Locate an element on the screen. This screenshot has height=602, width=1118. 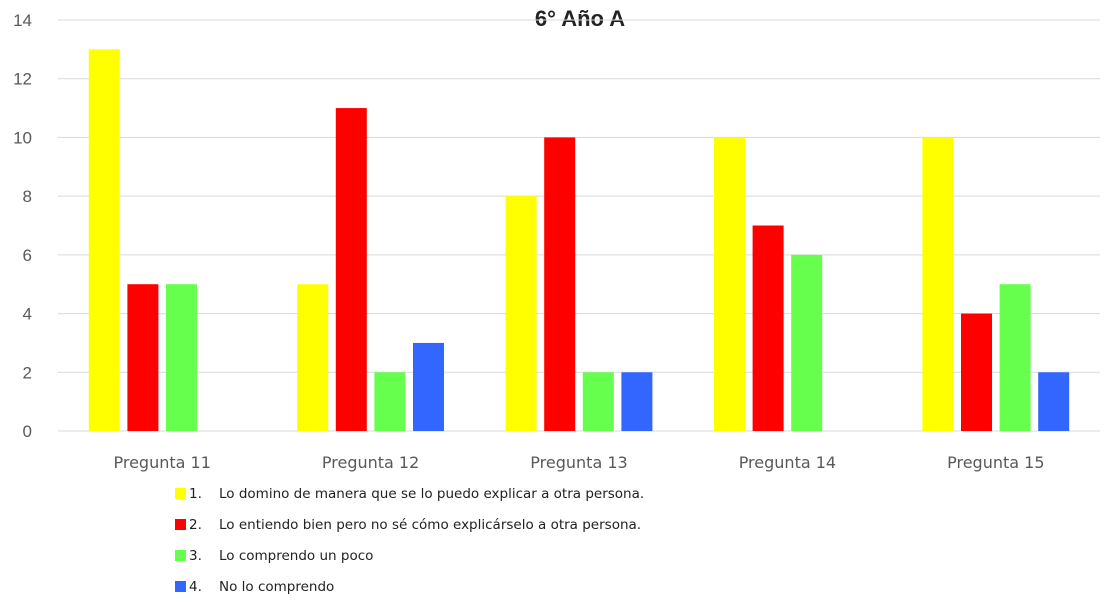
y-tick-label: 8 is located at coordinates (27, 196).